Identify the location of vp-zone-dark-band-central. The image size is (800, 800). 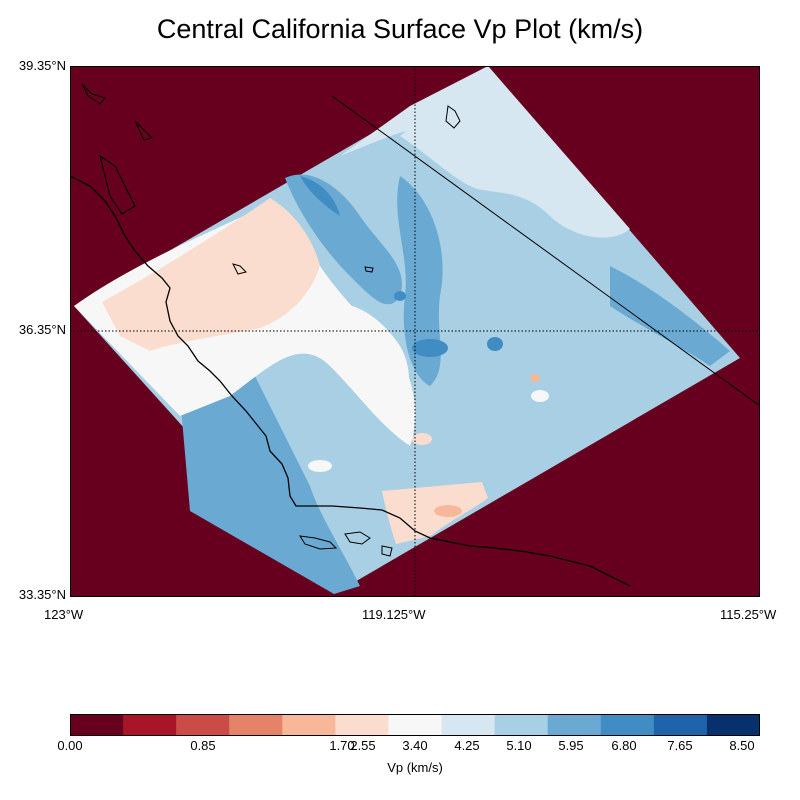
(420, 281).